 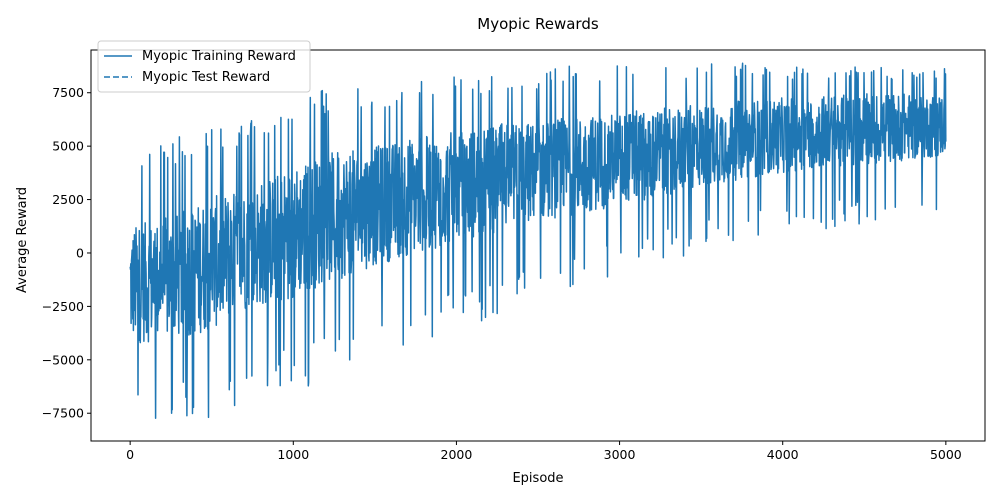 I want to click on x-tick-label: 5000, so click(x=946, y=454).